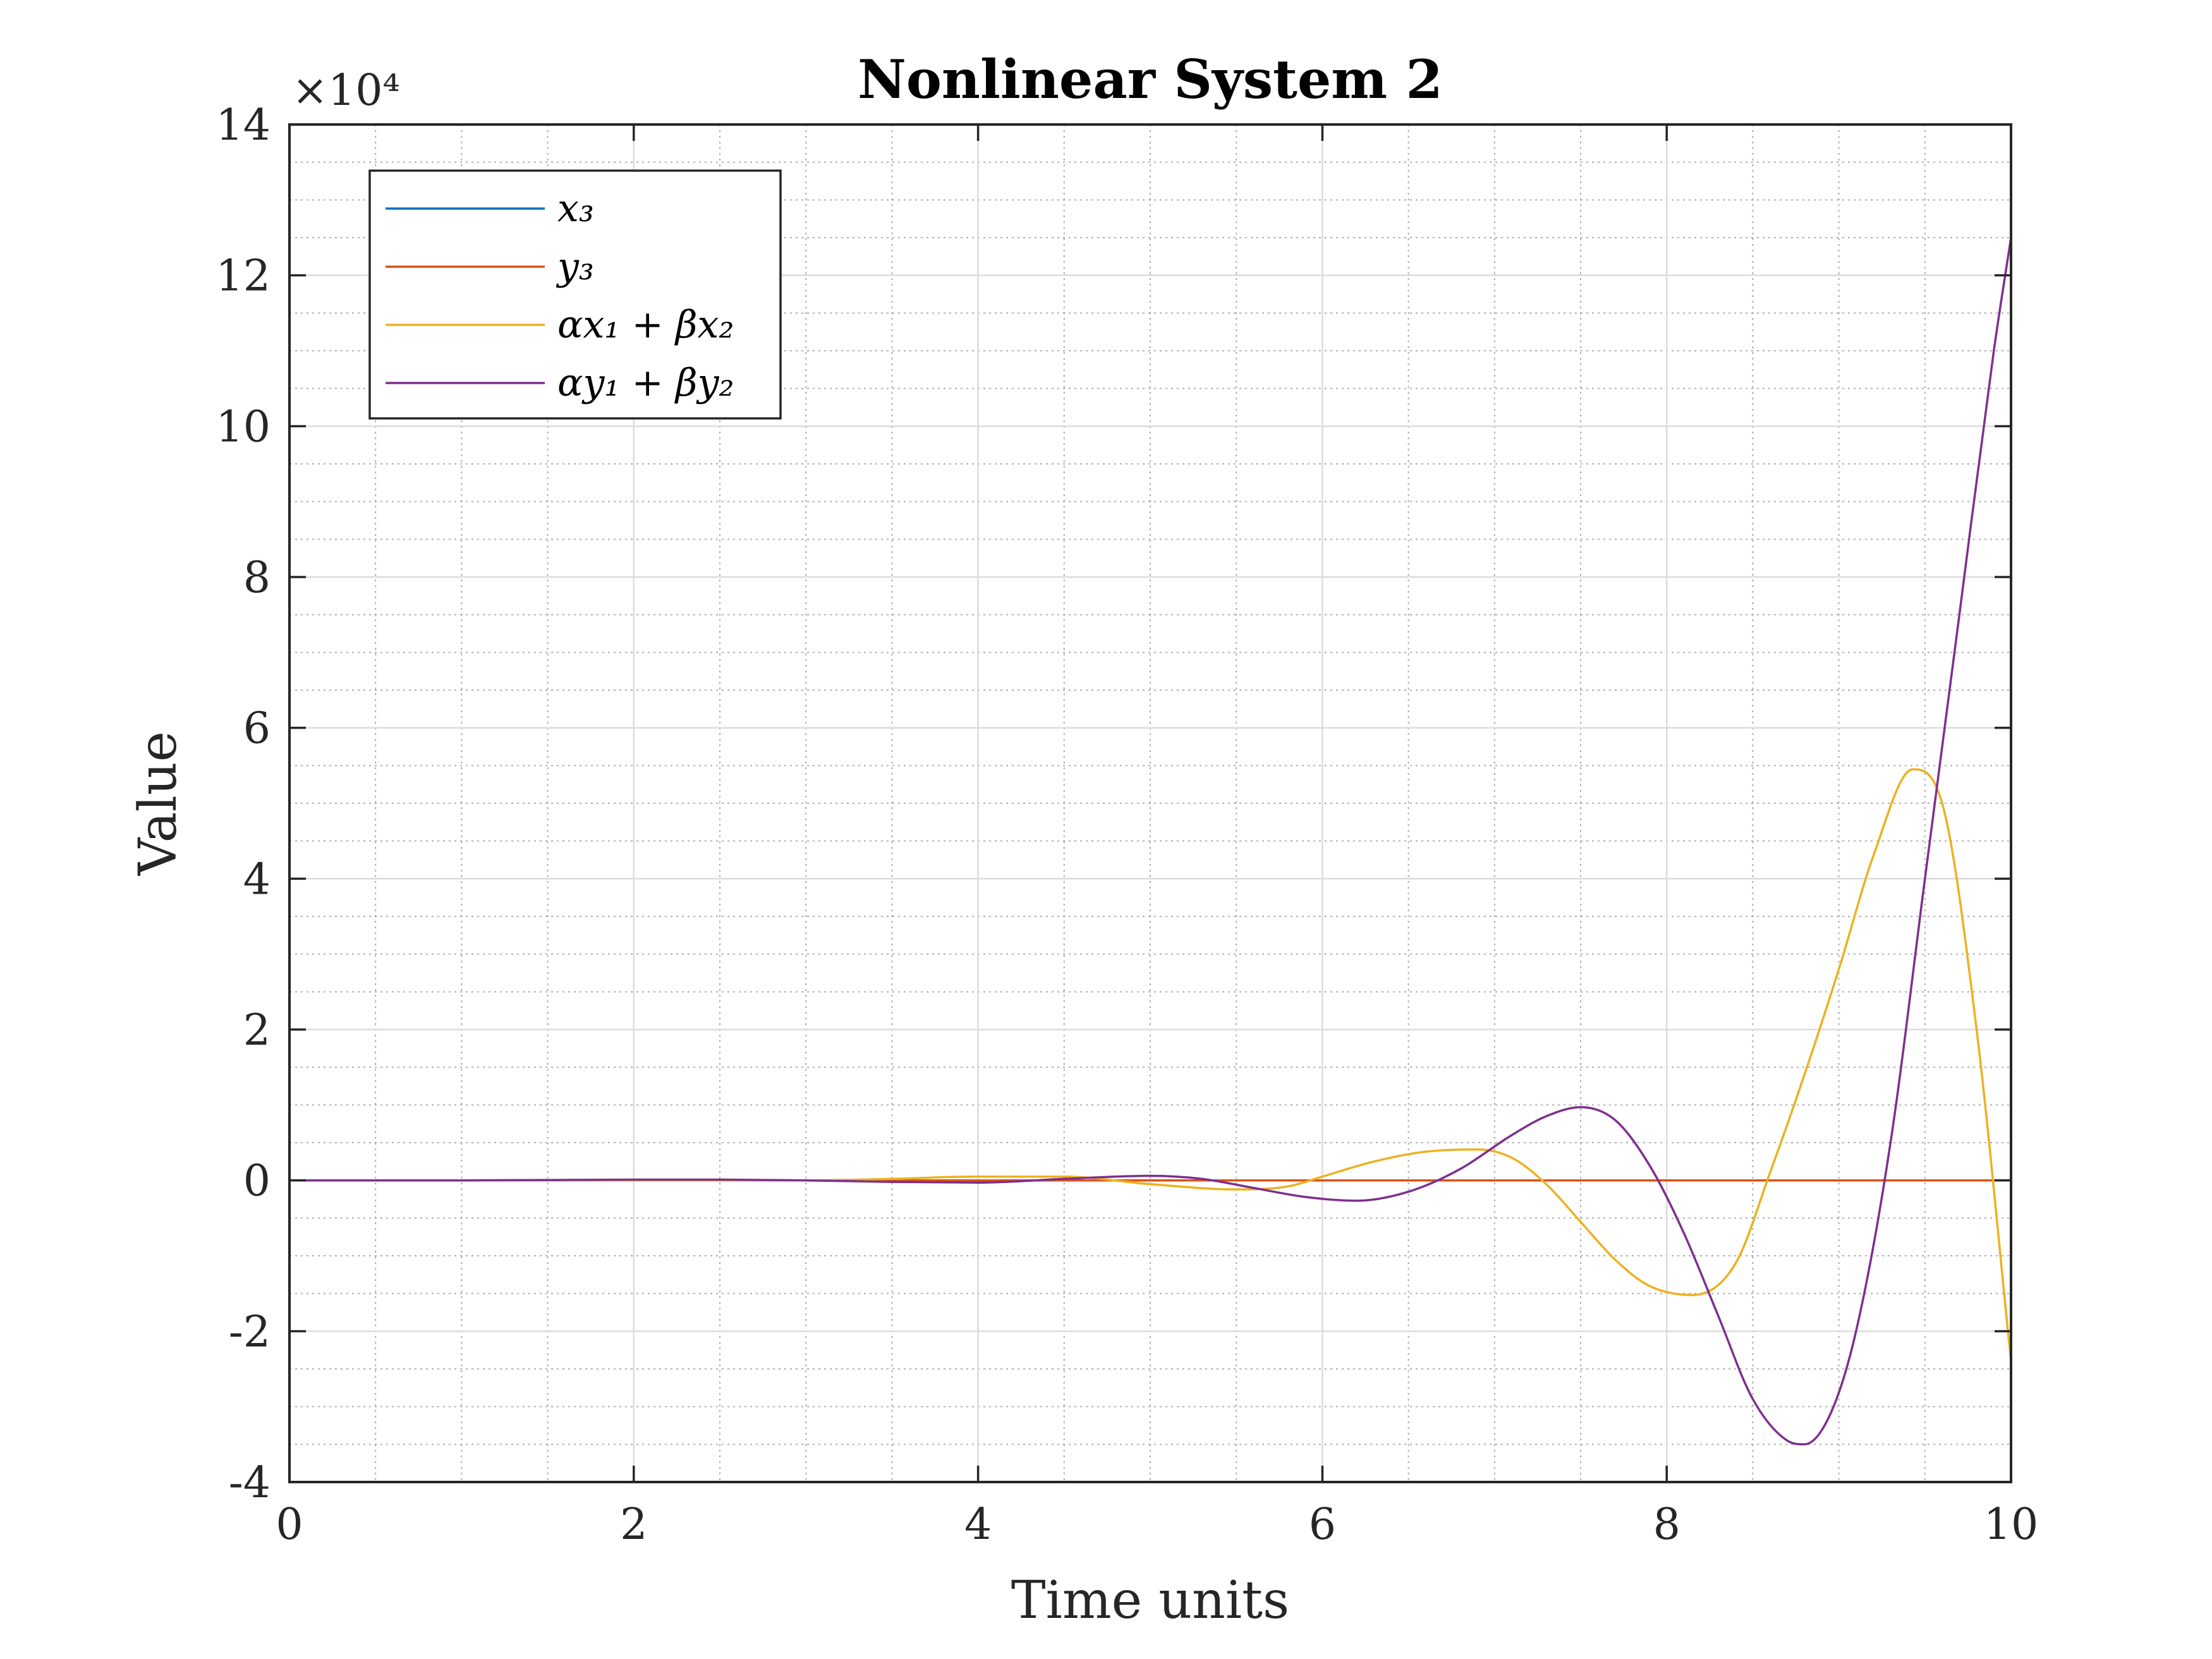 Image resolution: width=2212 pixels, height=1659 pixels. What do you see at coordinates (256, 578) in the screenshot?
I see `y-tick-label: 8` at bounding box center [256, 578].